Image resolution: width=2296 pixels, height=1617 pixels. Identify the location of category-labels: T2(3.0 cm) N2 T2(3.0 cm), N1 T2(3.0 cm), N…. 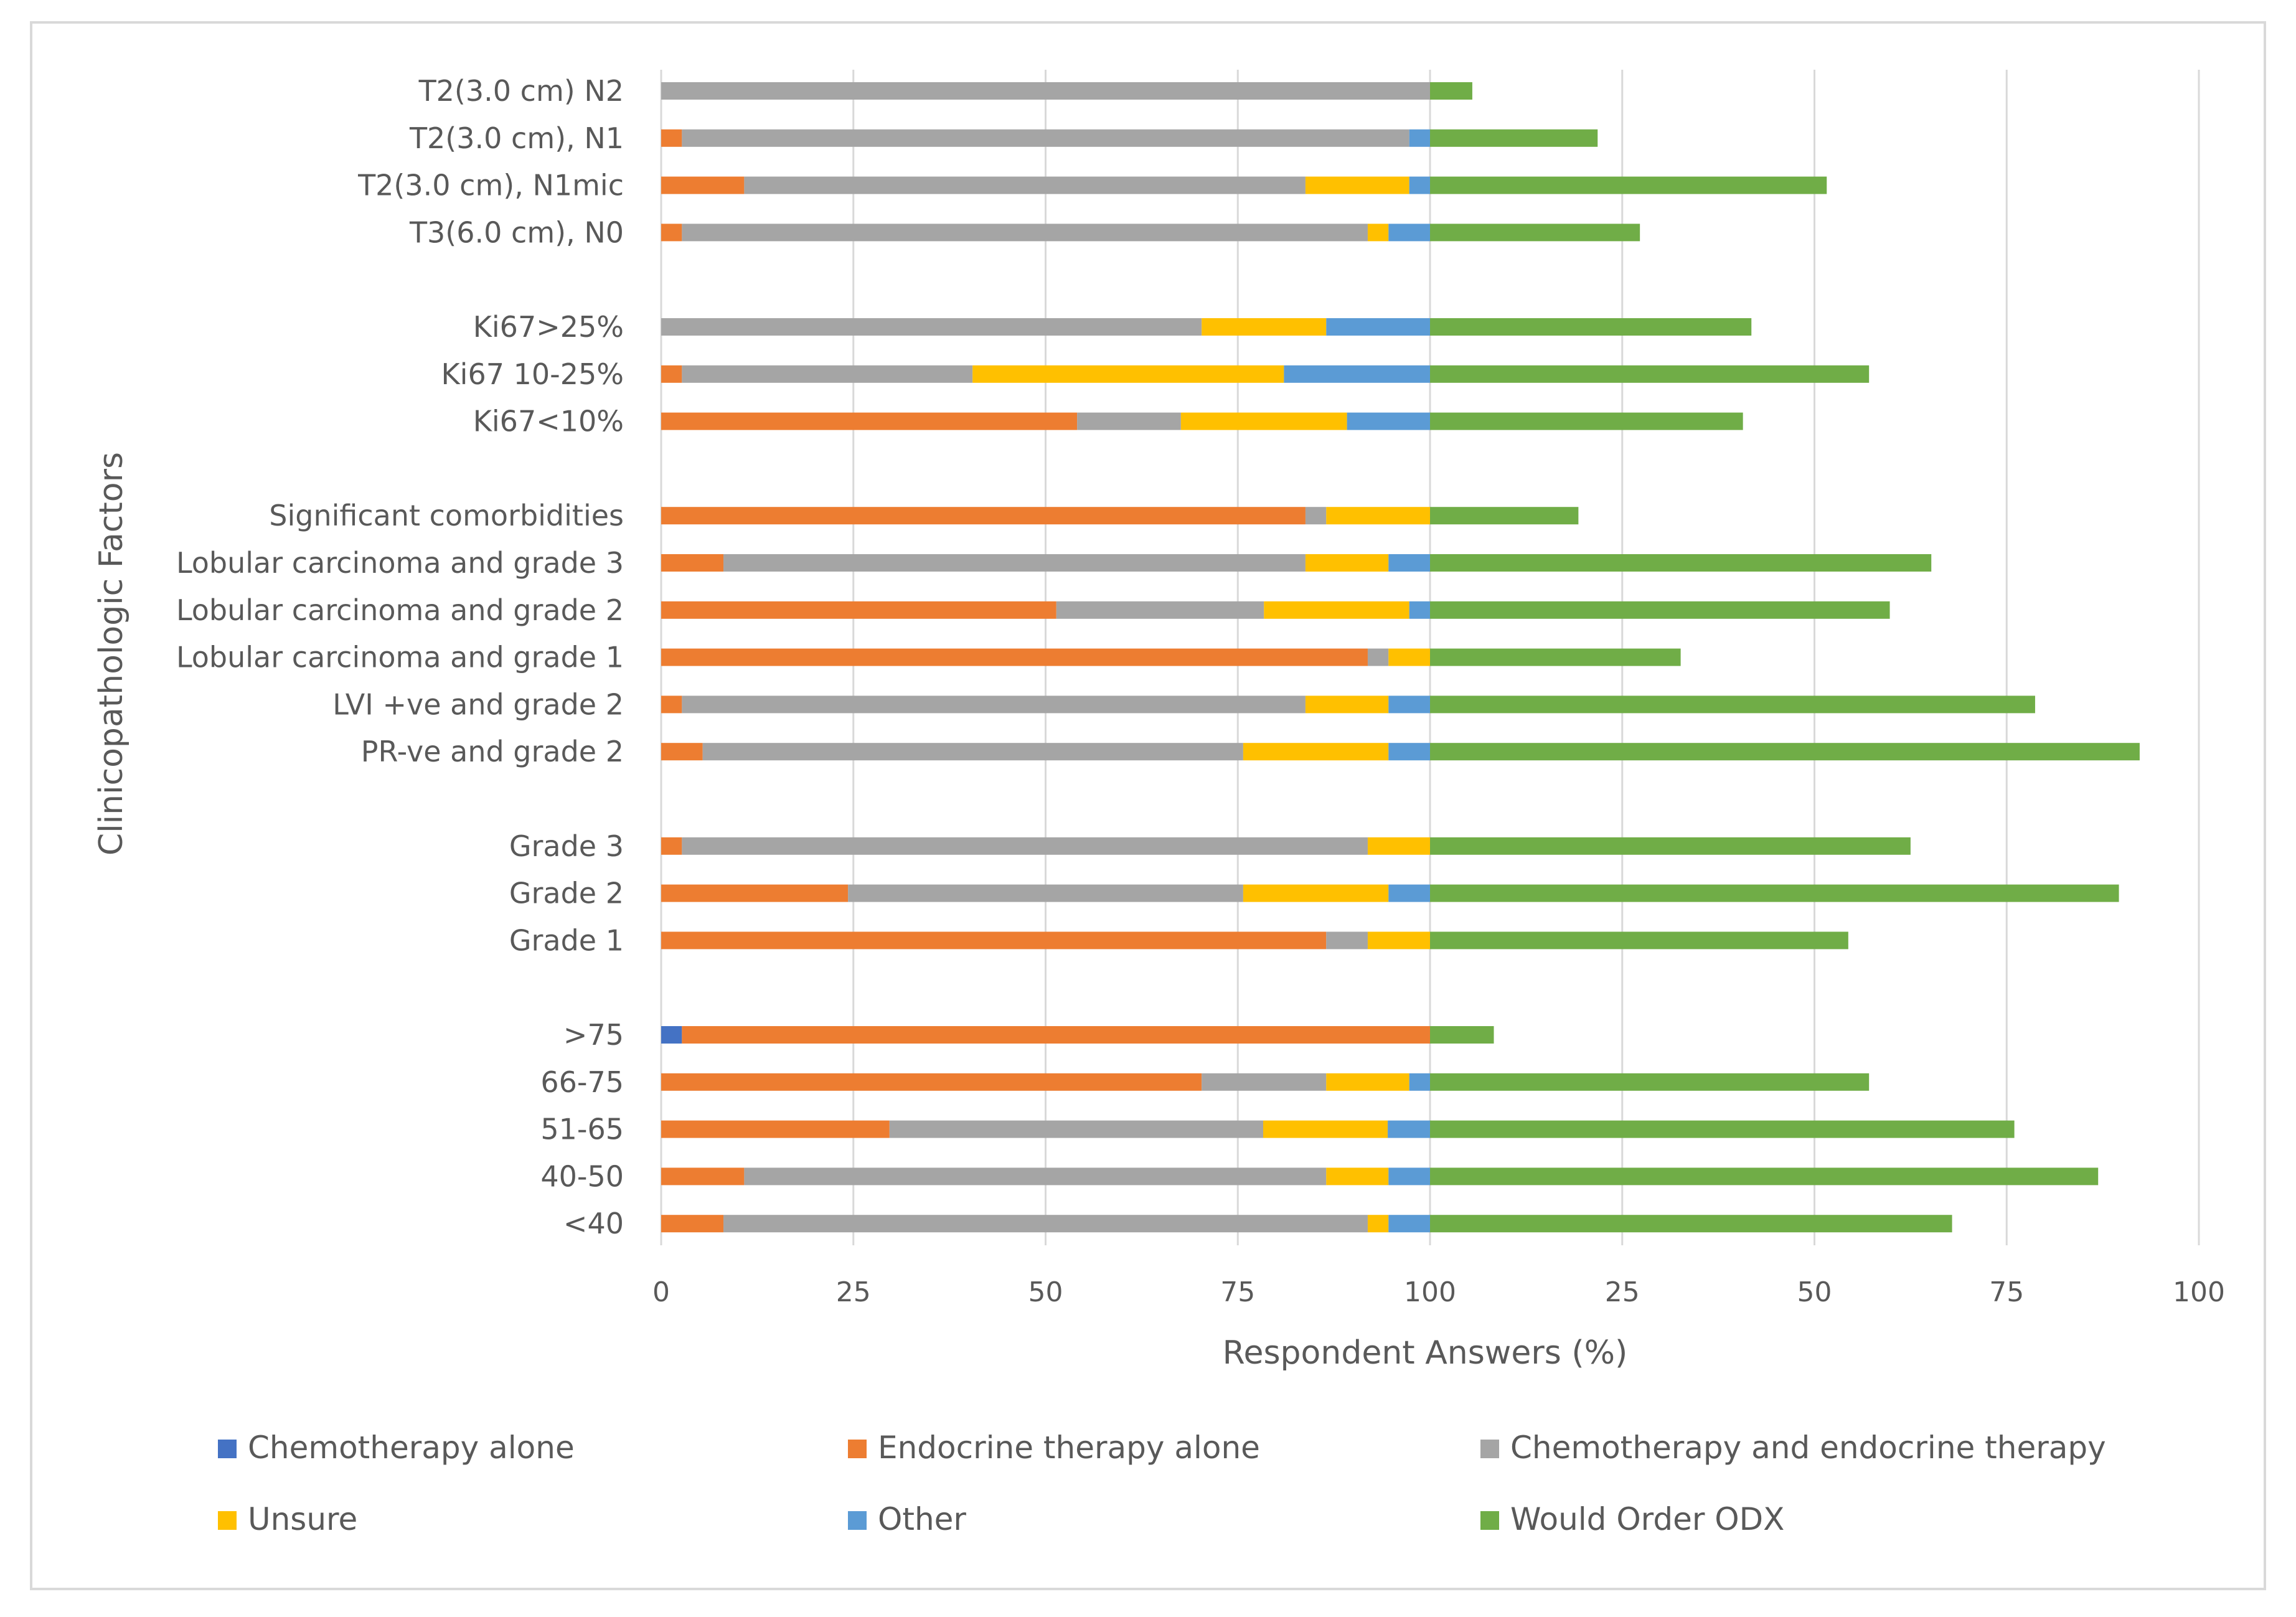
(400, 657).